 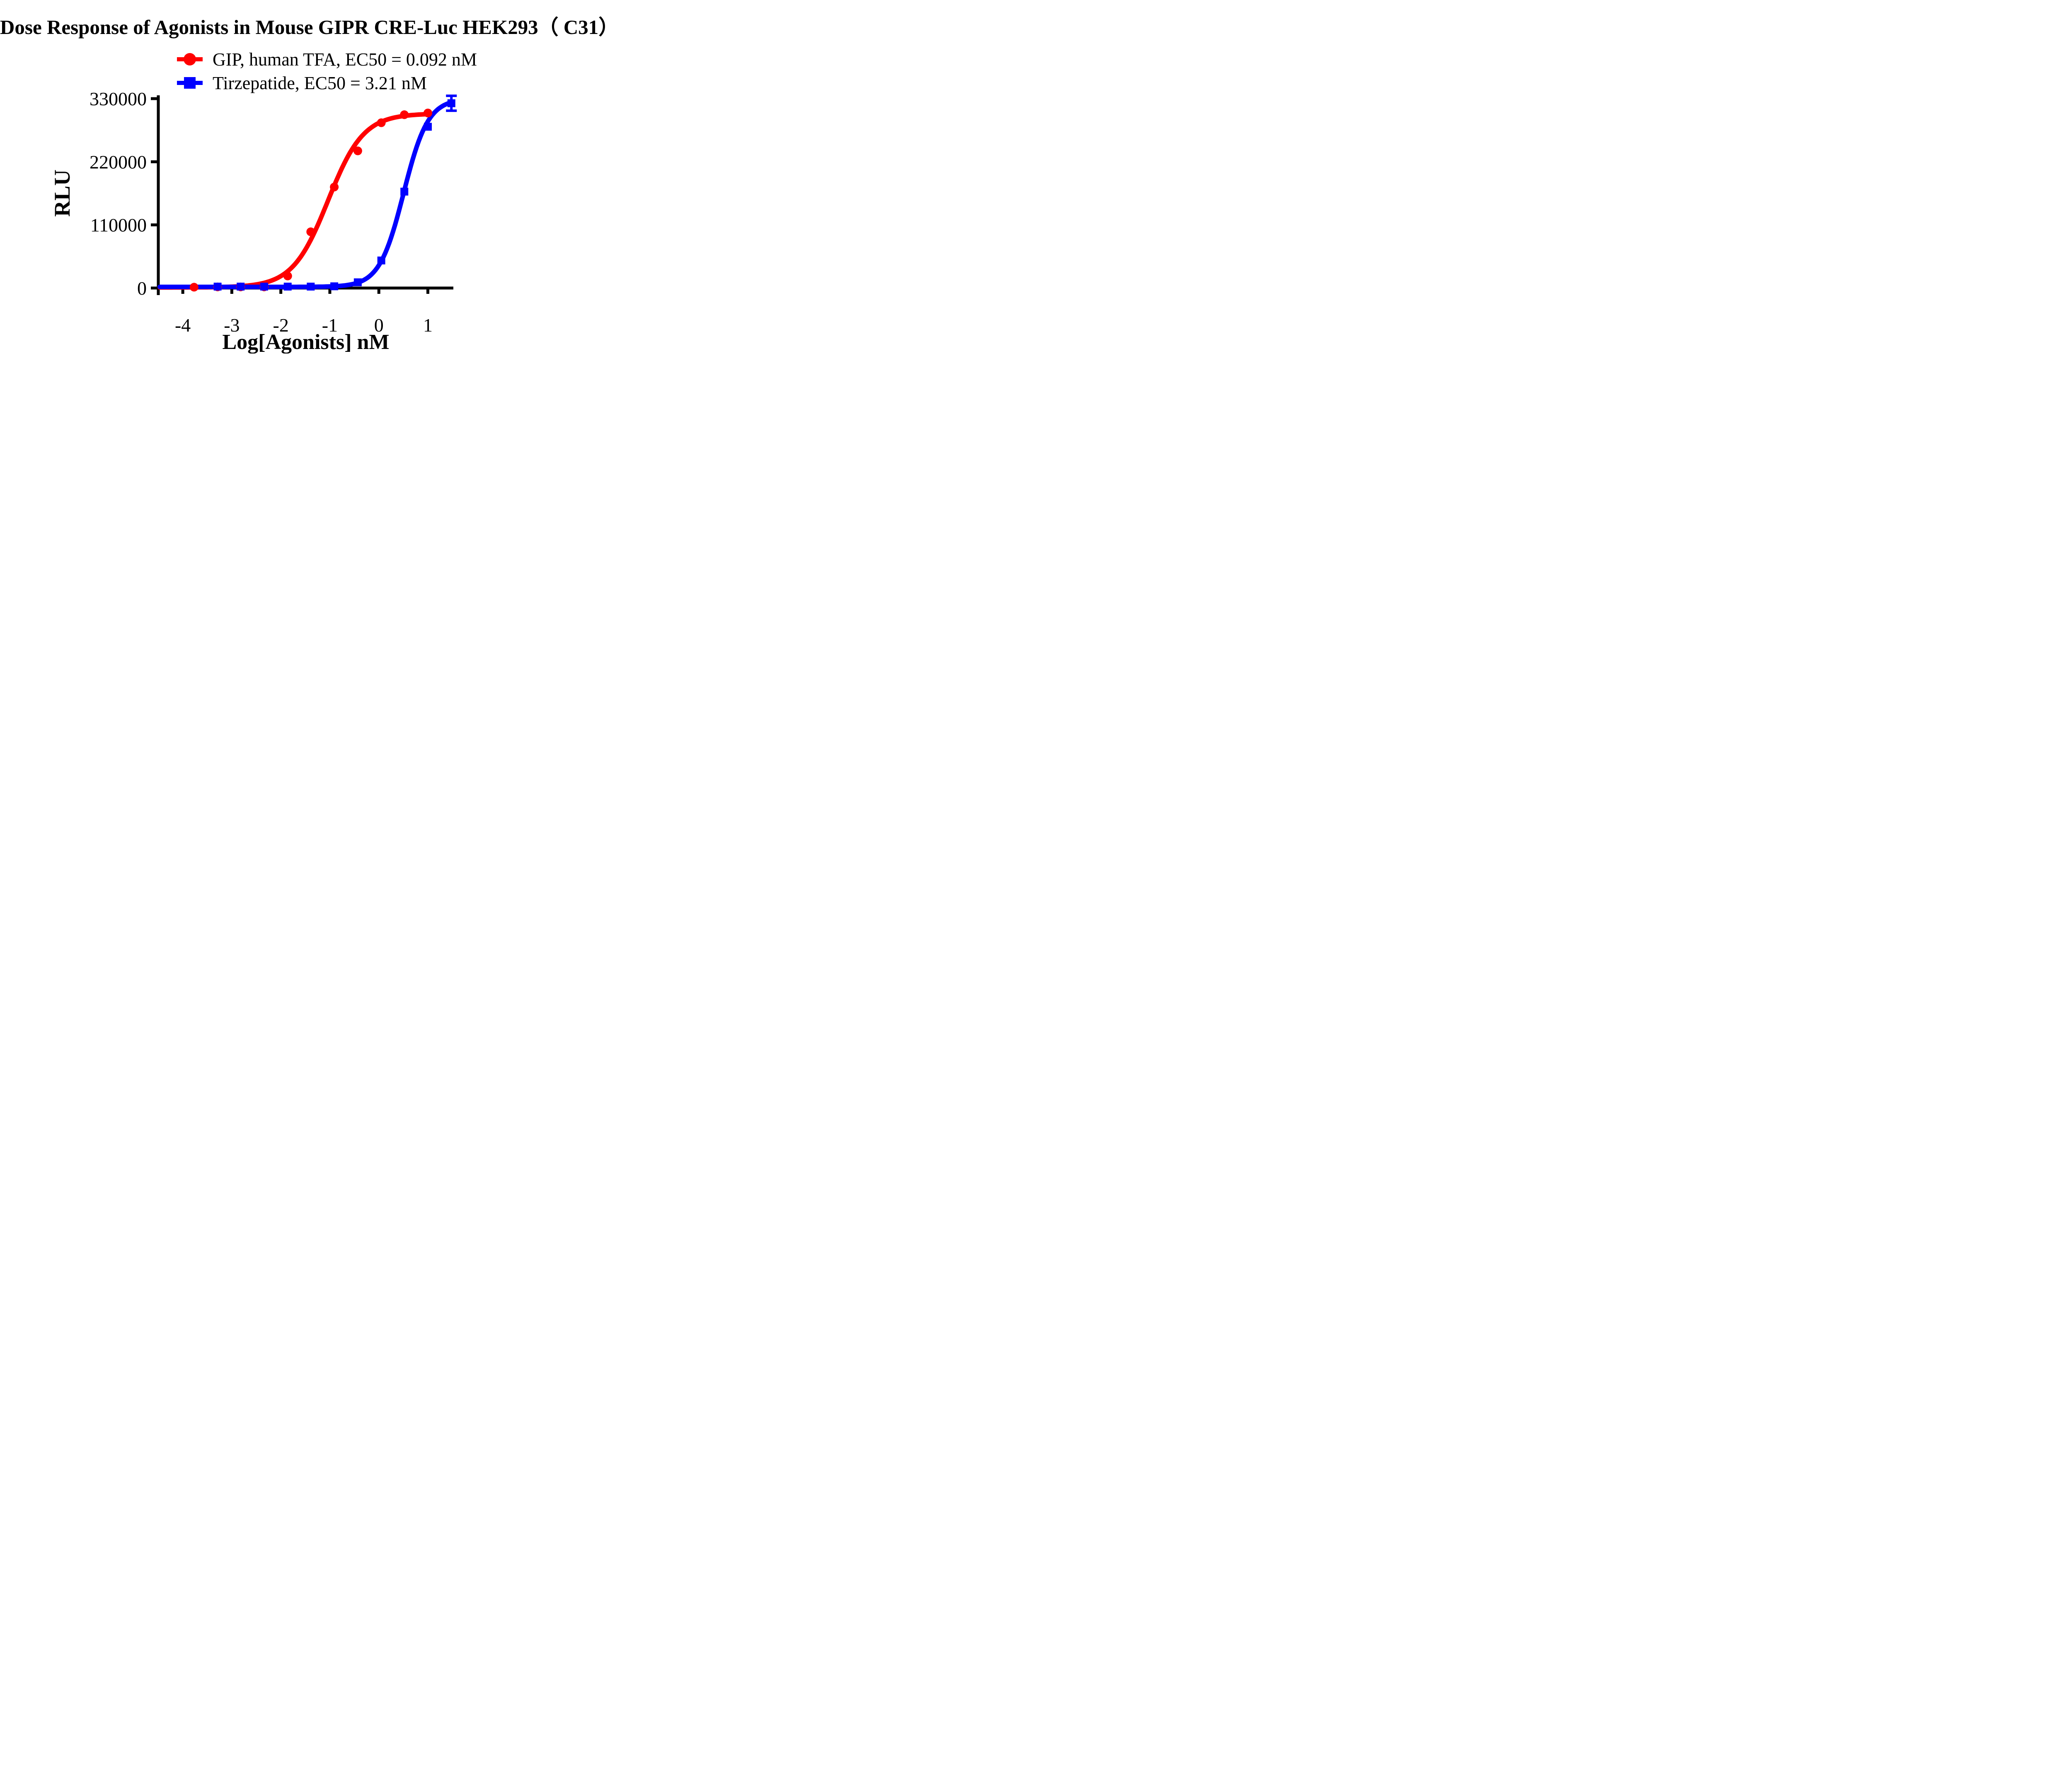 I want to click on fit-curve-tirzepatide, so click(x=305, y=194).